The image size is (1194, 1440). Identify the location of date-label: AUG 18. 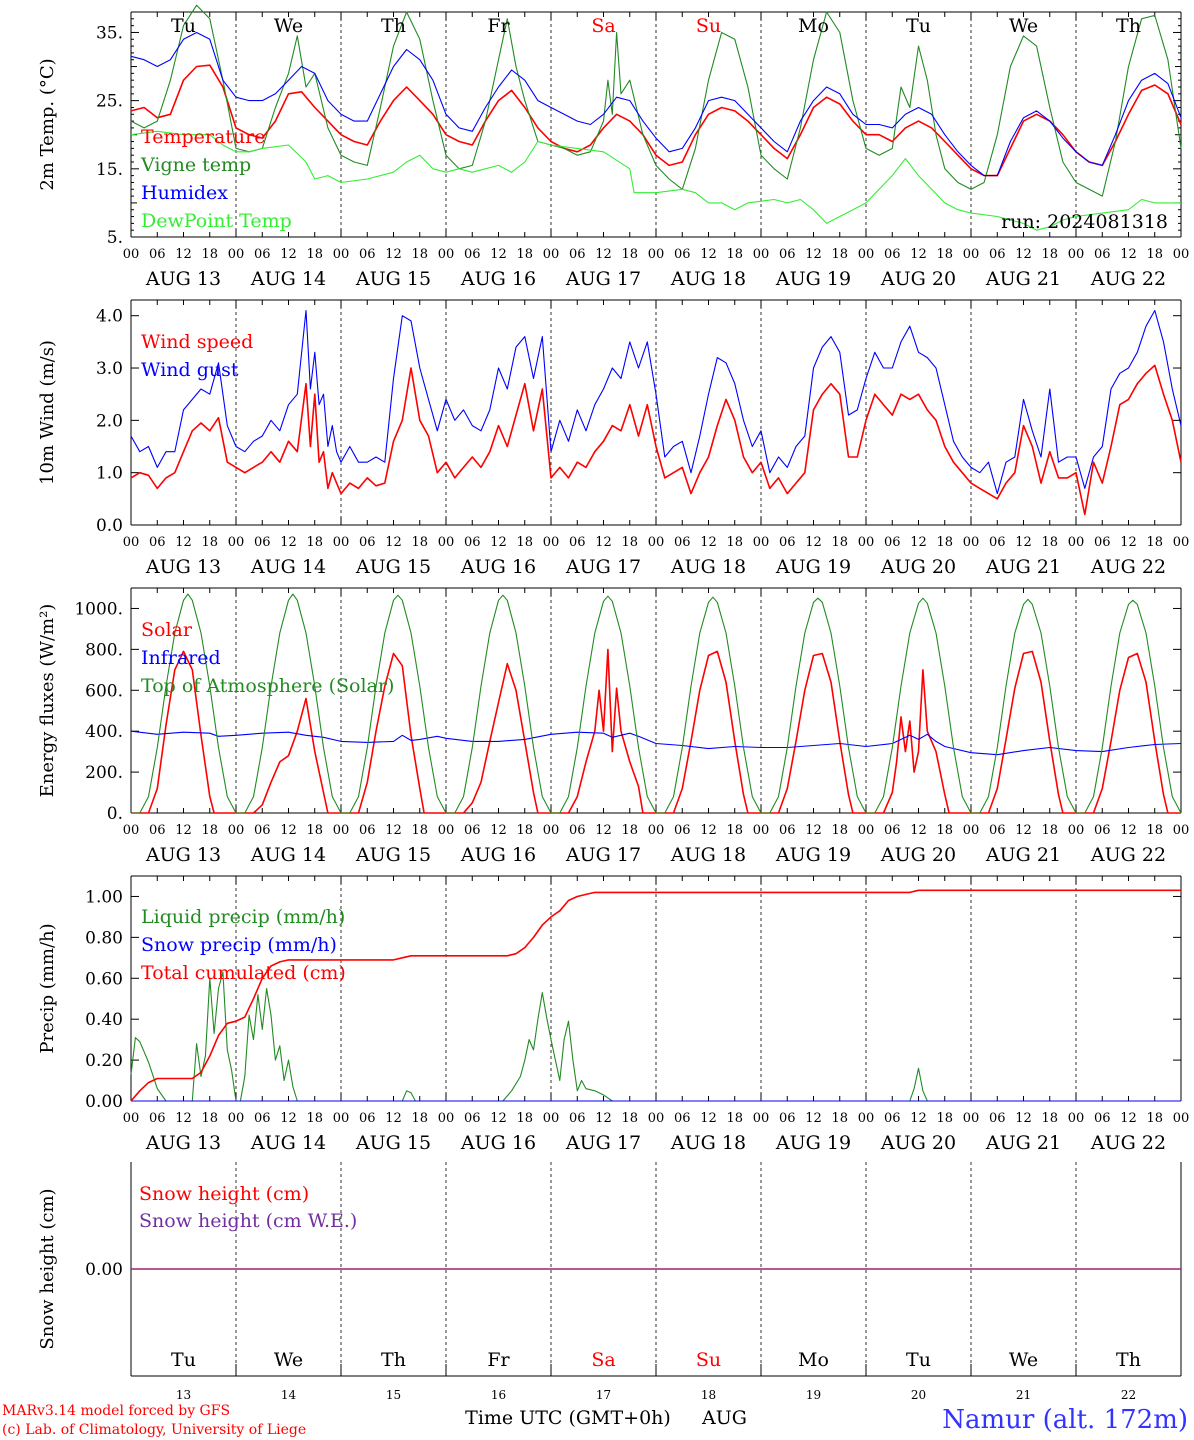
(708, 279).